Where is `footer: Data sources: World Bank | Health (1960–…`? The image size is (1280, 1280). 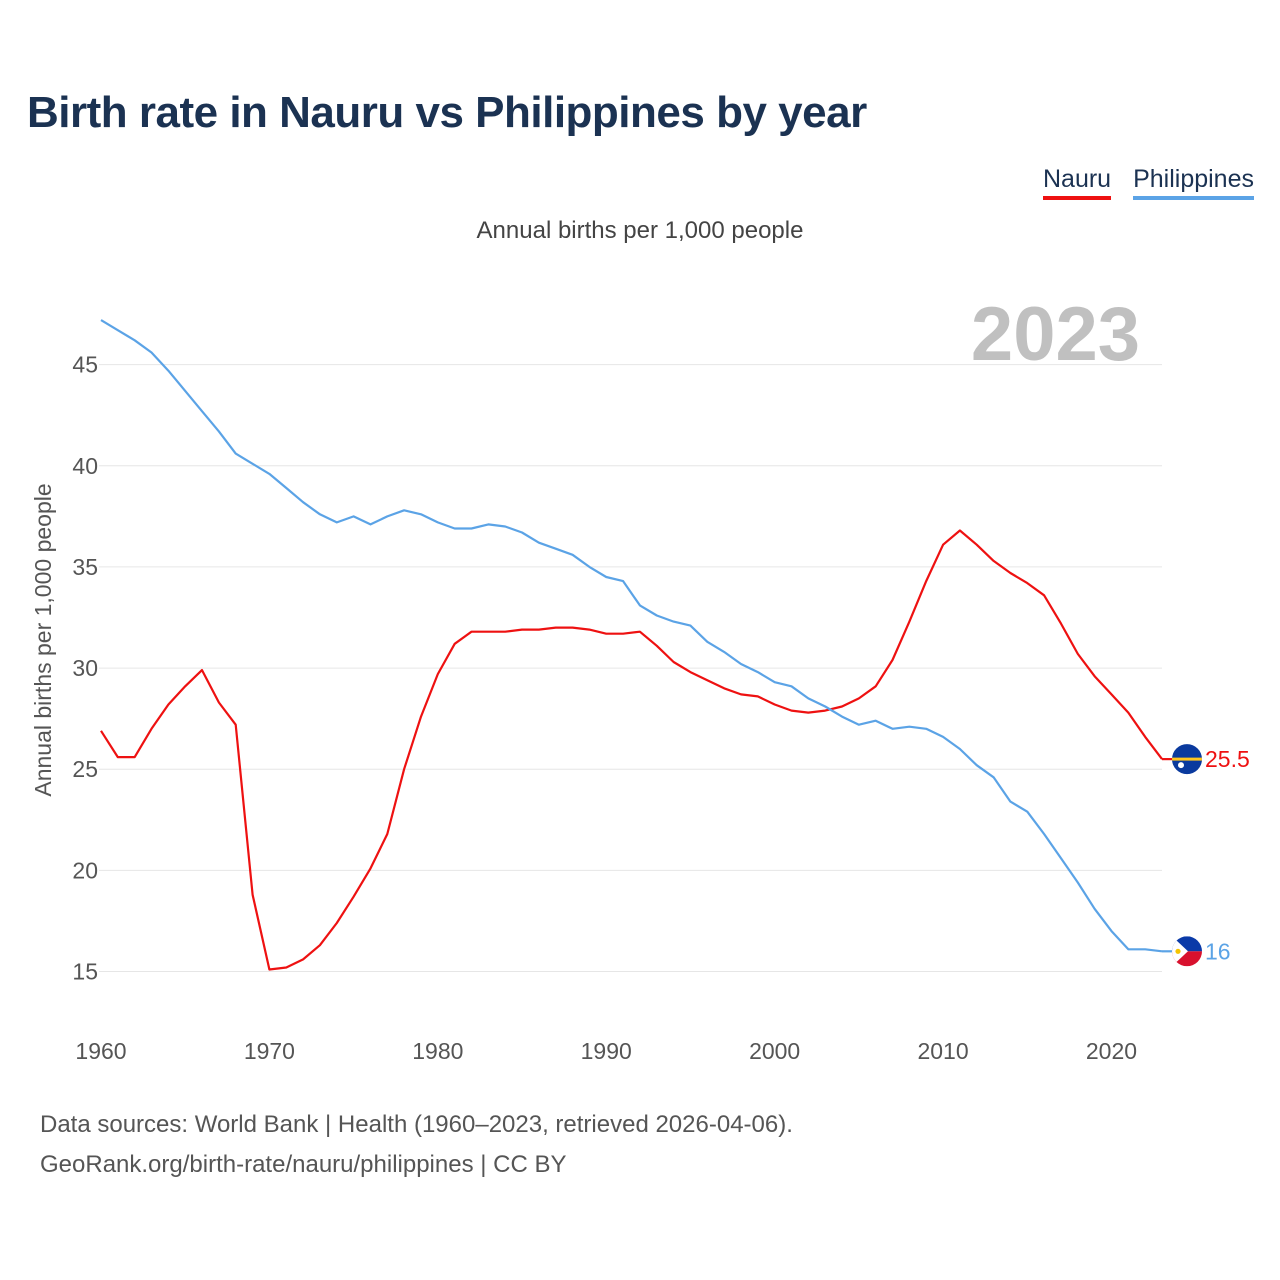 footer: Data sources: World Bank | Health (1960–… is located at coordinates (416, 1145).